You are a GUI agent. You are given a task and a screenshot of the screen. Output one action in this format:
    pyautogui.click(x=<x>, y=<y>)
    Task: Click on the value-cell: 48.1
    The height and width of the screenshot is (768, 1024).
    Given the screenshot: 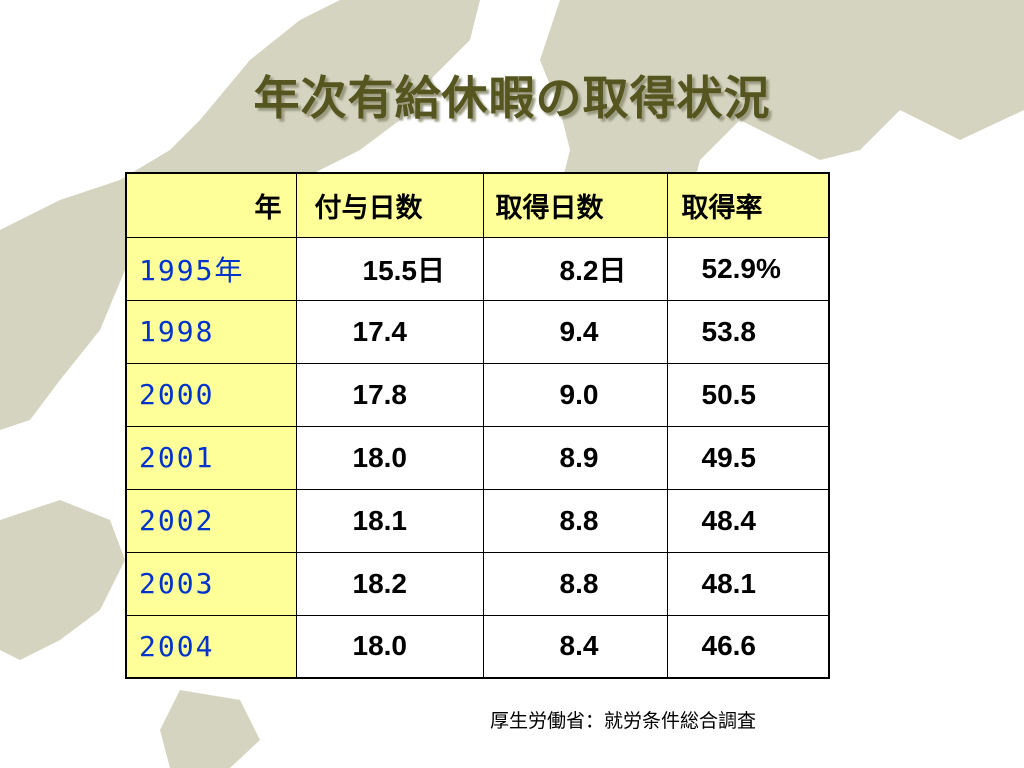 What is the action you would take?
    pyautogui.click(x=748, y=583)
    